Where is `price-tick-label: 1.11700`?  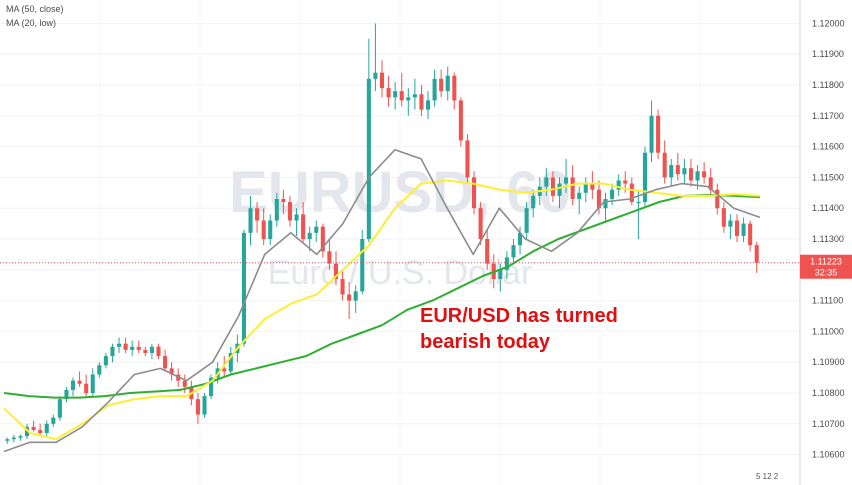 price-tick-label: 1.11700 is located at coordinates (828, 116).